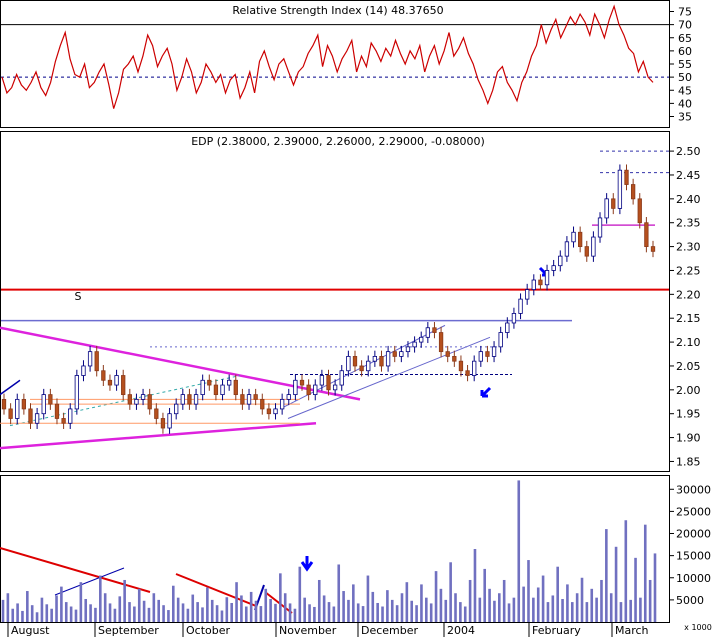 The image size is (725, 637). What do you see at coordinates (690, 545) in the screenshot?
I see `volume-axis: 5000 10000 15000 20000 25000 30000` at bounding box center [690, 545].